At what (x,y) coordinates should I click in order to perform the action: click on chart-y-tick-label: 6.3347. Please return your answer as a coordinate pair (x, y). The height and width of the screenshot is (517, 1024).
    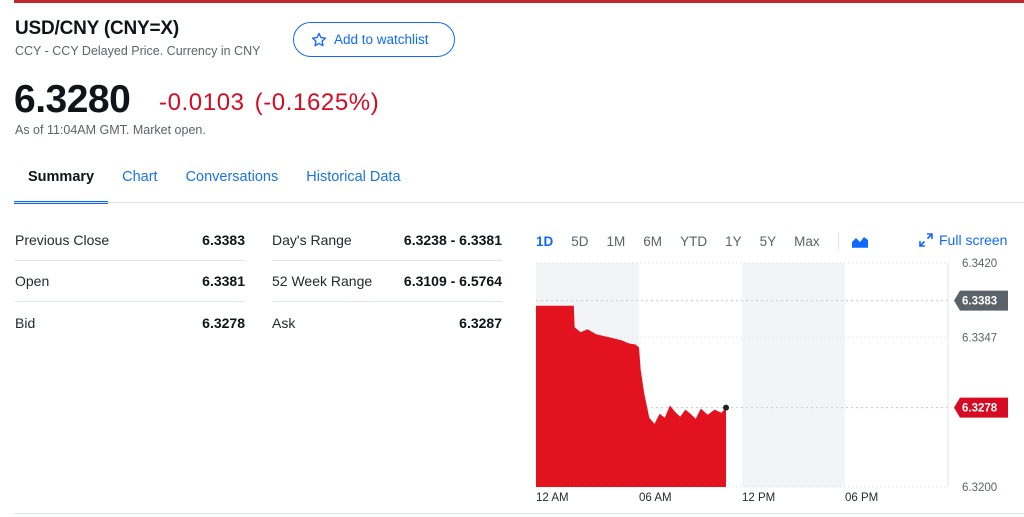
    Looking at the image, I should click on (979, 338).